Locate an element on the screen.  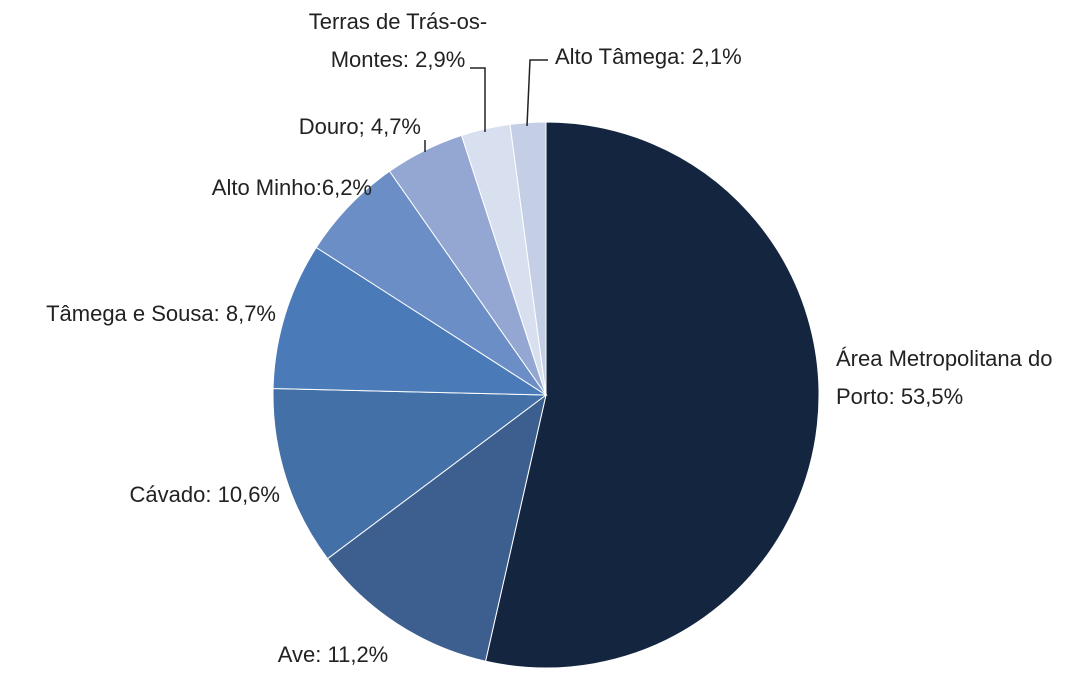
value-label: : 8,7% is located at coordinates (244, 313).